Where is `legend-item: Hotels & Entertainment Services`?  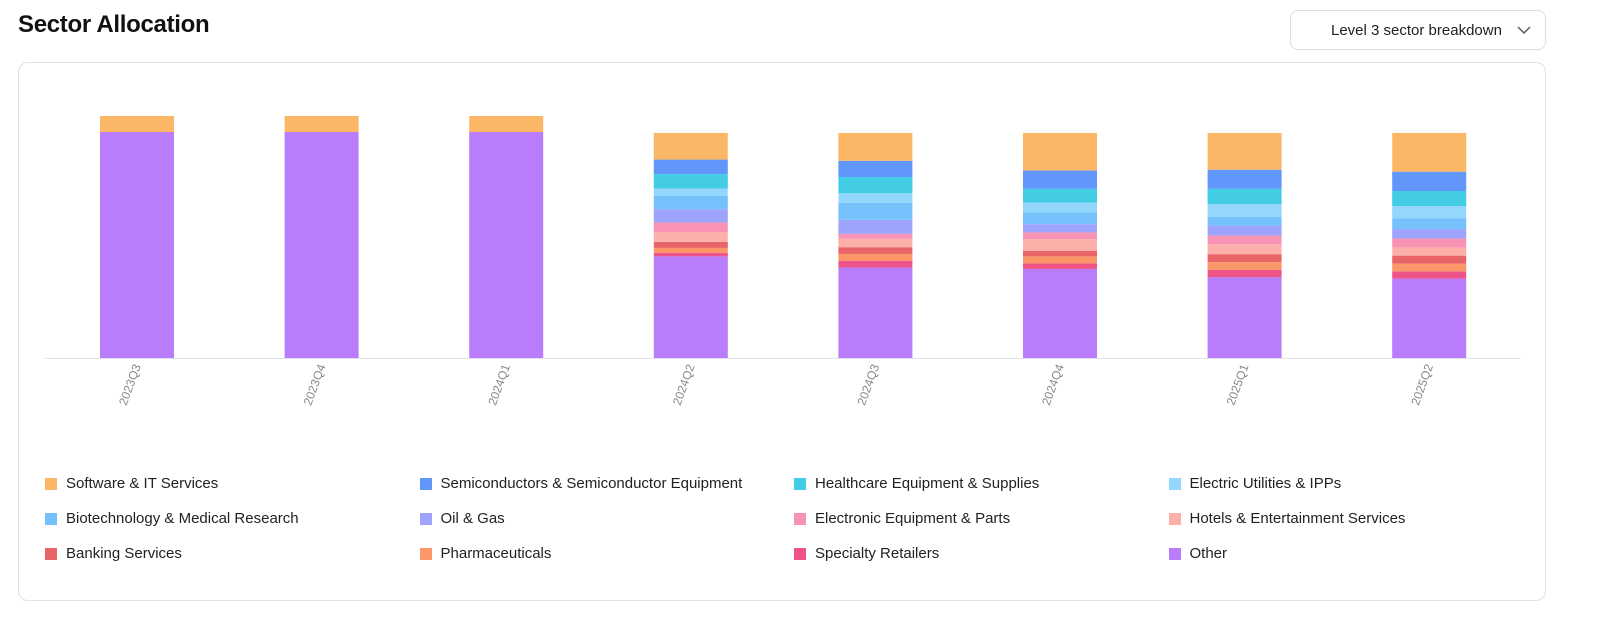
legend-item: Hotels & Entertainment Services is located at coordinates (1286, 518).